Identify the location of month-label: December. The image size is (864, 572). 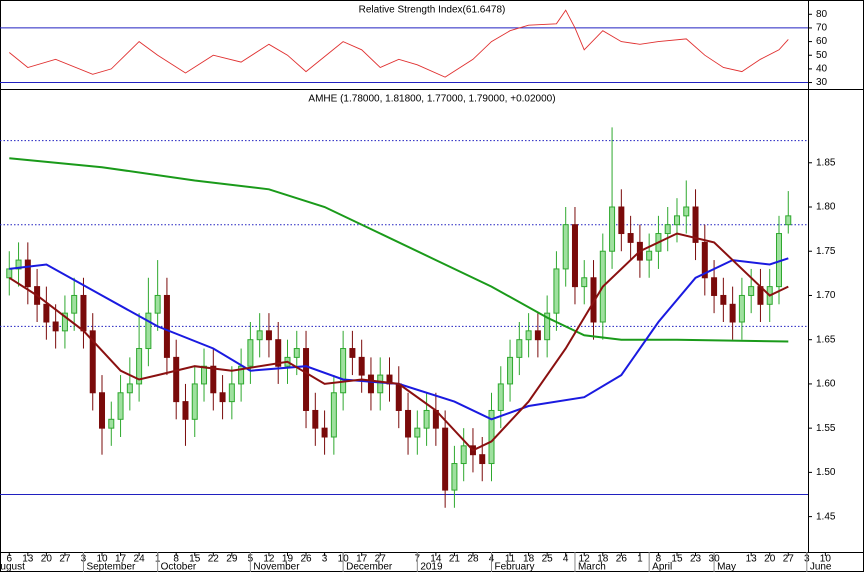
(369, 567).